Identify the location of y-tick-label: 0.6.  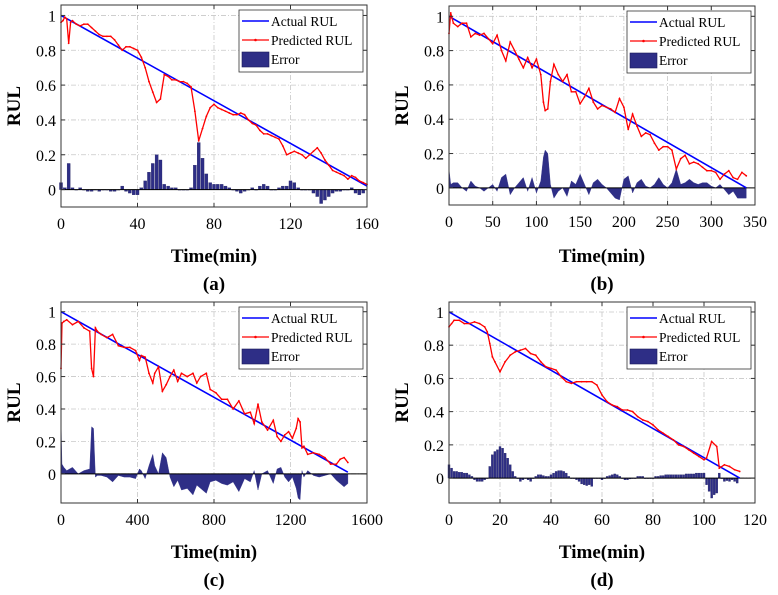
(46, 86).